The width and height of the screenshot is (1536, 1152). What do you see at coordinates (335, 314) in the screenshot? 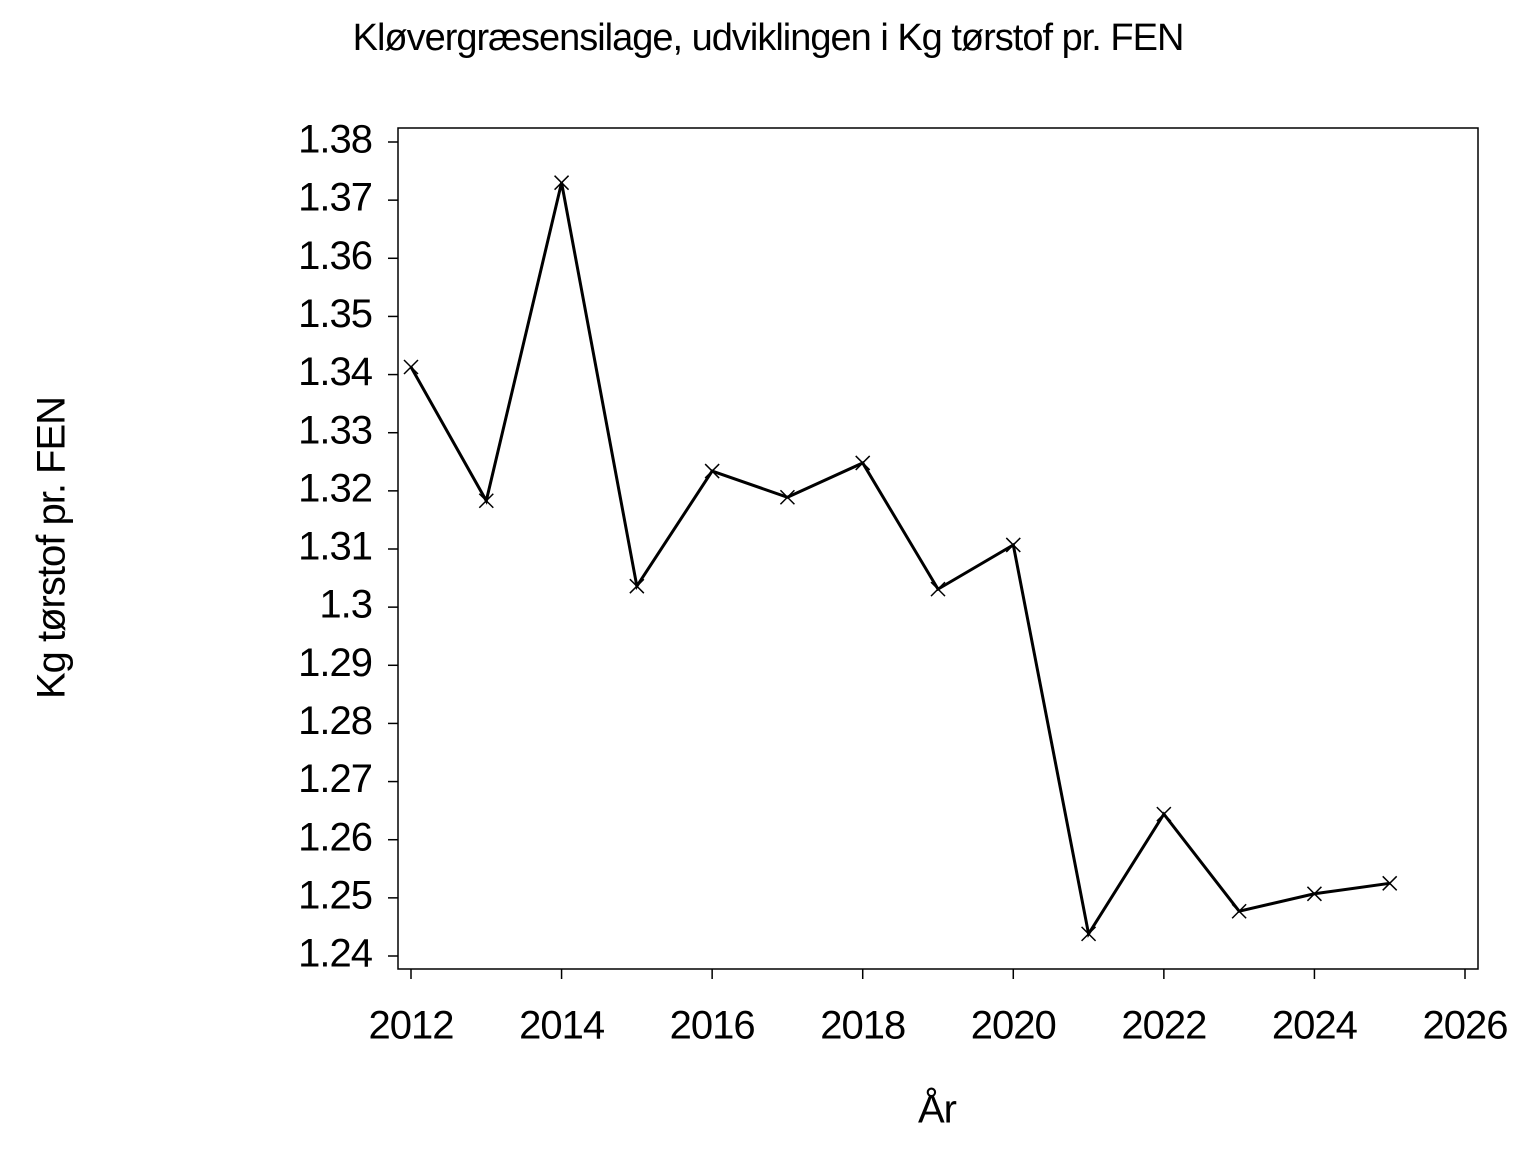
I see `y-tick-label: 1.35` at bounding box center [335, 314].